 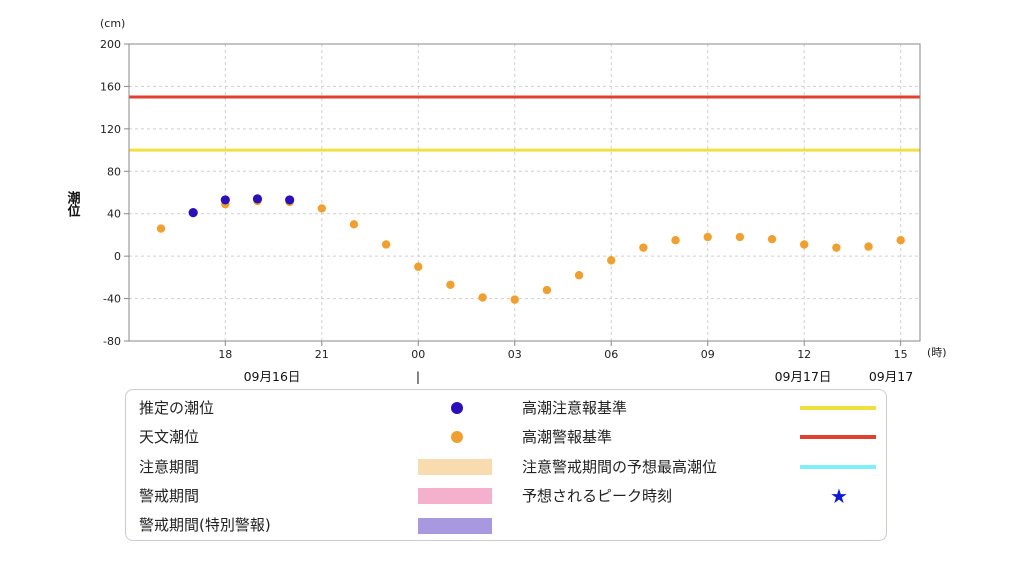 I want to click on advisory-level-line-swatch, so click(x=838, y=408).